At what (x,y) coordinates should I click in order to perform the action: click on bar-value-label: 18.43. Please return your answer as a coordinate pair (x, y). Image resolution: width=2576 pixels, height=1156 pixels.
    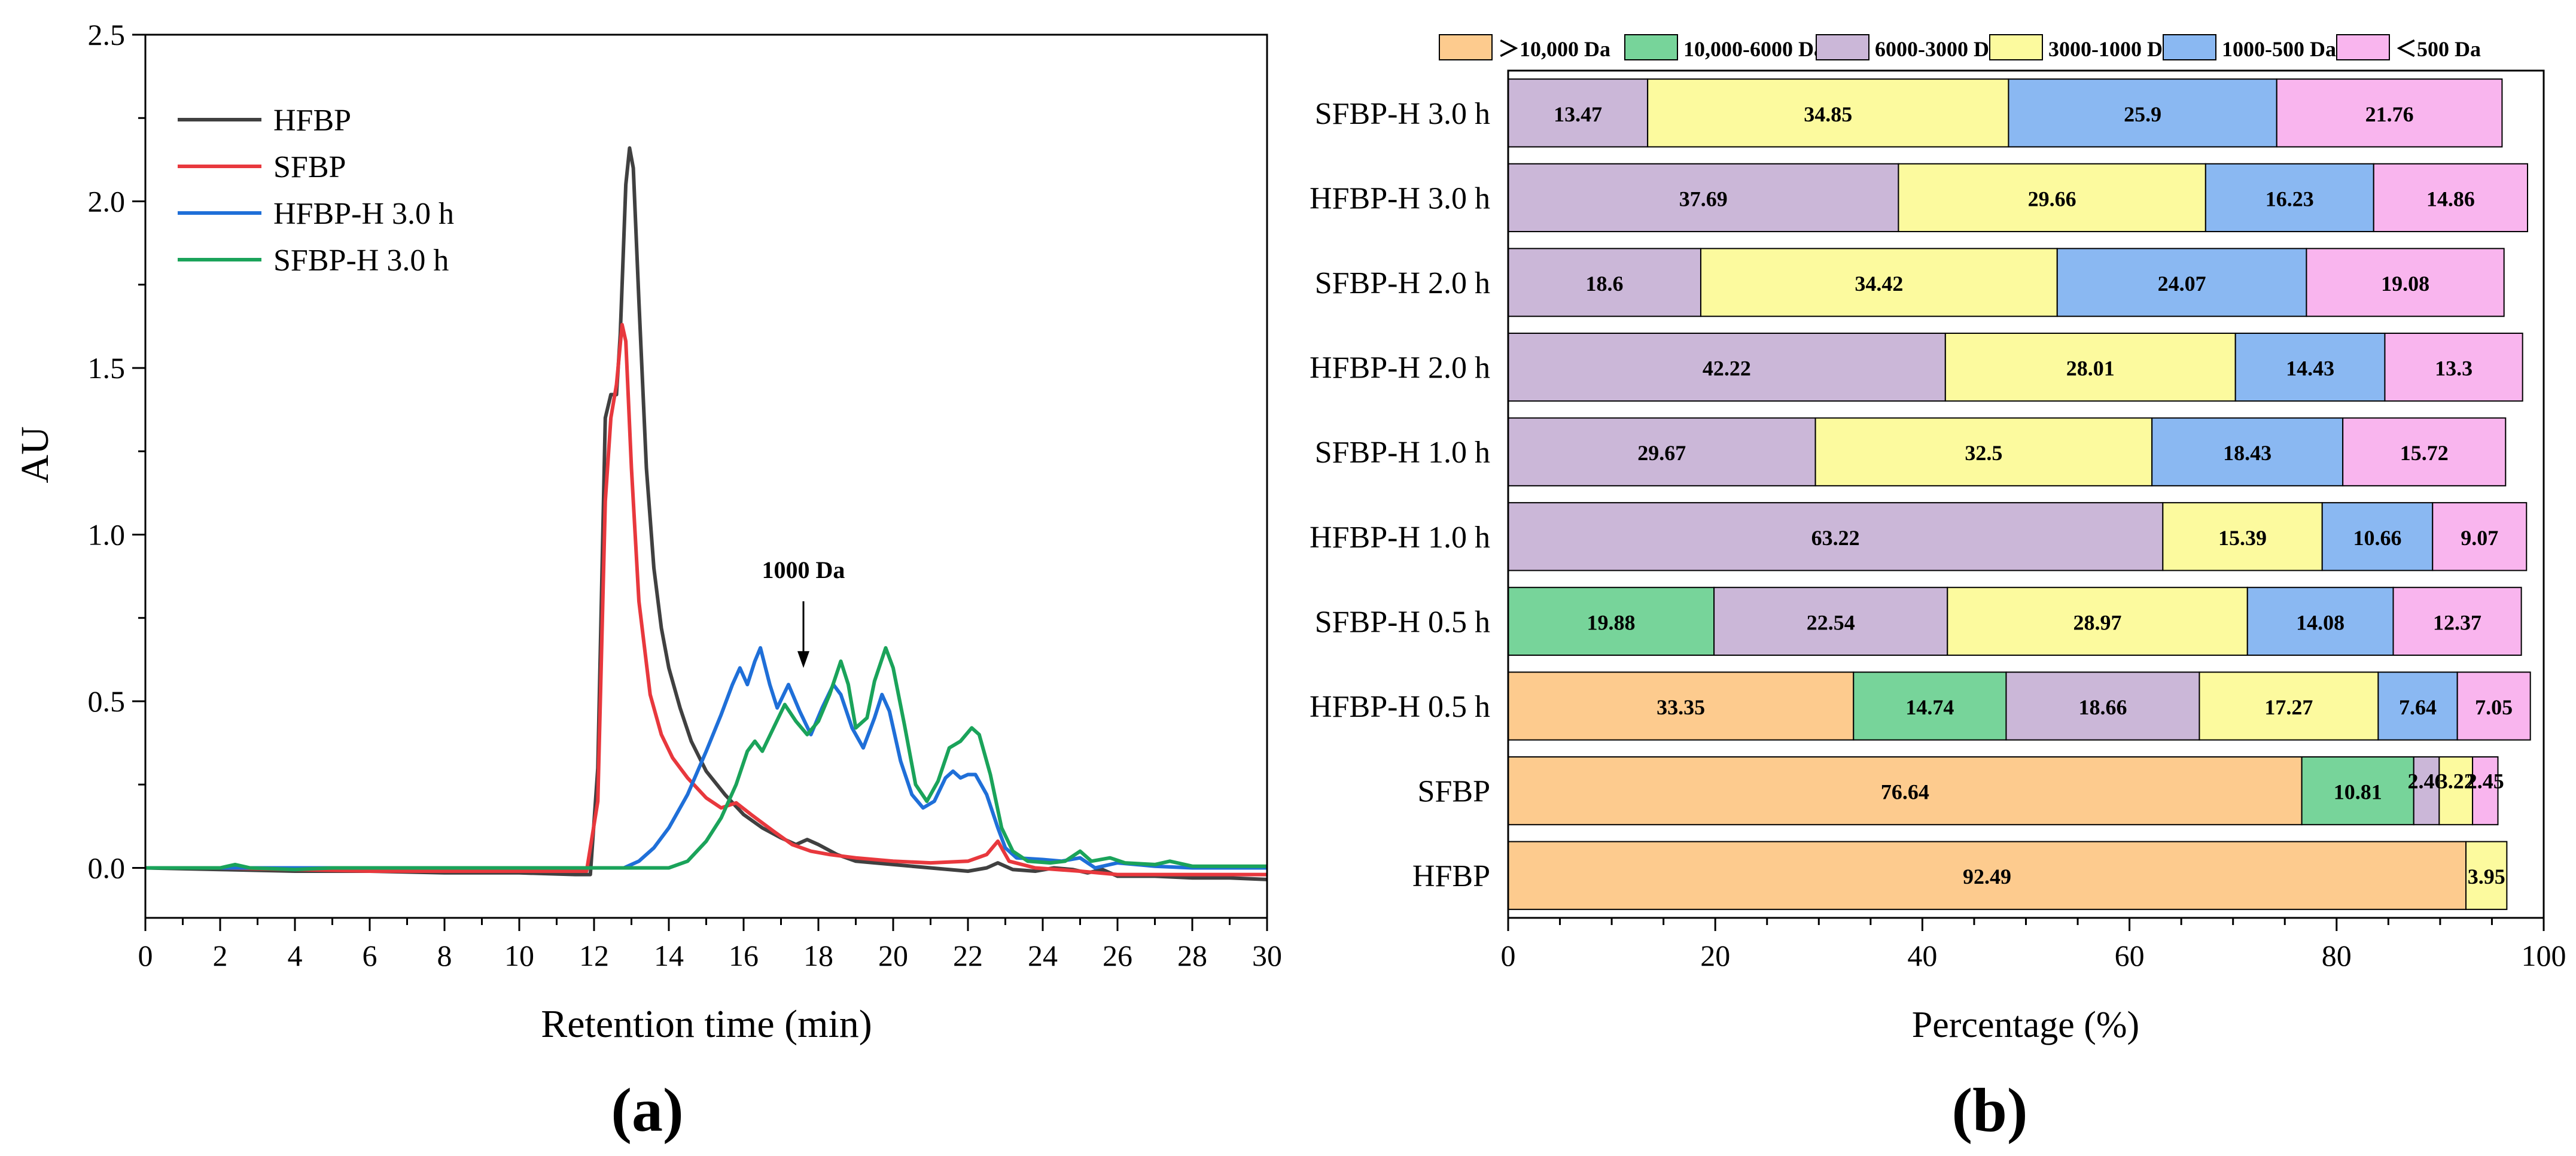
    Looking at the image, I should click on (2247, 453).